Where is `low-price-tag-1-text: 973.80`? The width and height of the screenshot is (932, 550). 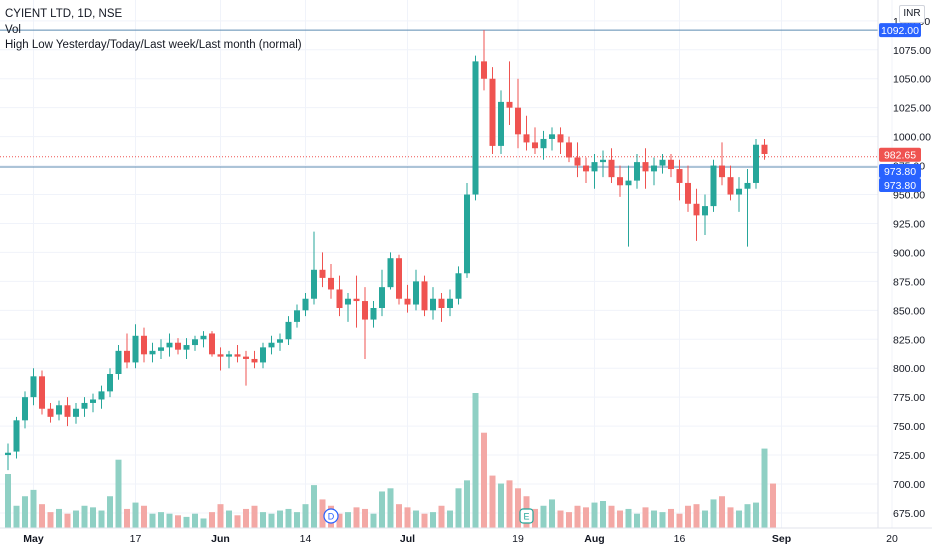 low-price-tag-1-text: 973.80 is located at coordinates (900, 172).